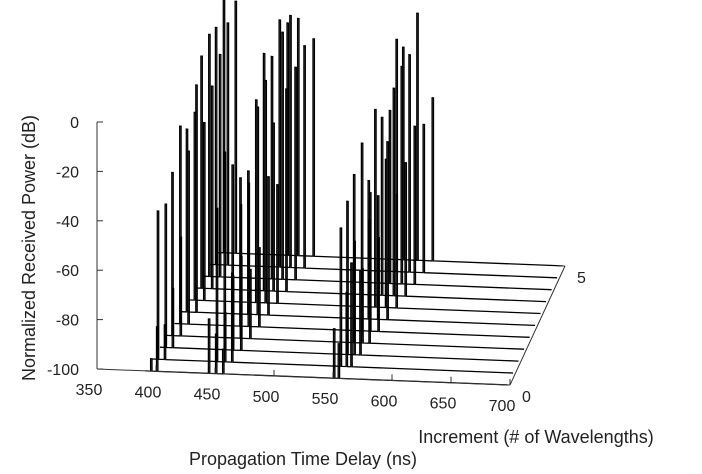 Image resolution: width=702 pixels, height=474 pixels. Describe the element at coordinates (148, 392) in the screenshot. I see `x-tick-label: 400` at that location.